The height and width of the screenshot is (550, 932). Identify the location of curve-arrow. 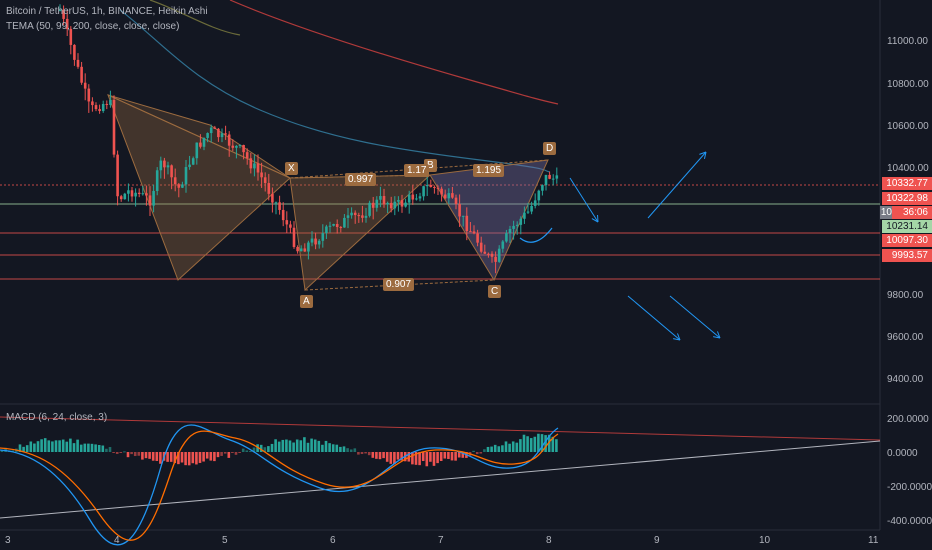
(536, 235).